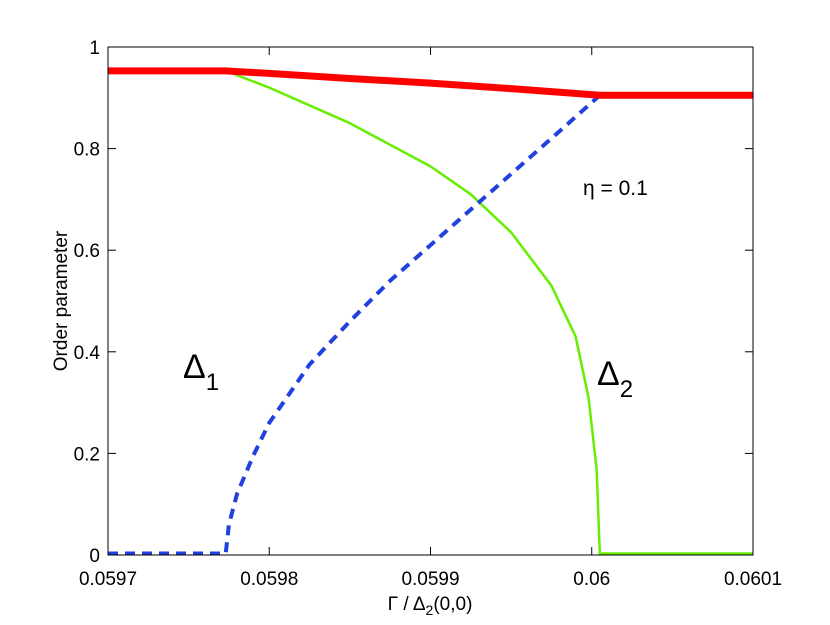 Image resolution: width=830 pixels, height=625 pixels. What do you see at coordinates (269, 579) in the screenshot?
I see `x-tick-label-1: 0.0598` at bounding box center [269, 579].